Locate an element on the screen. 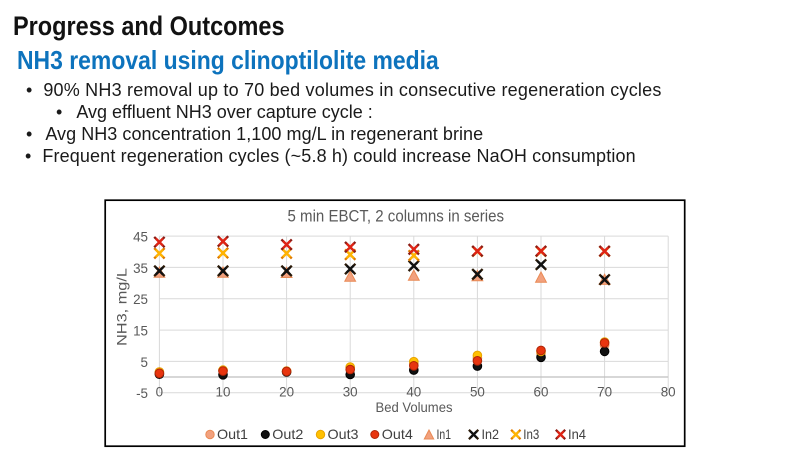  svg-text: -5 is located at coordinates (142, 393).